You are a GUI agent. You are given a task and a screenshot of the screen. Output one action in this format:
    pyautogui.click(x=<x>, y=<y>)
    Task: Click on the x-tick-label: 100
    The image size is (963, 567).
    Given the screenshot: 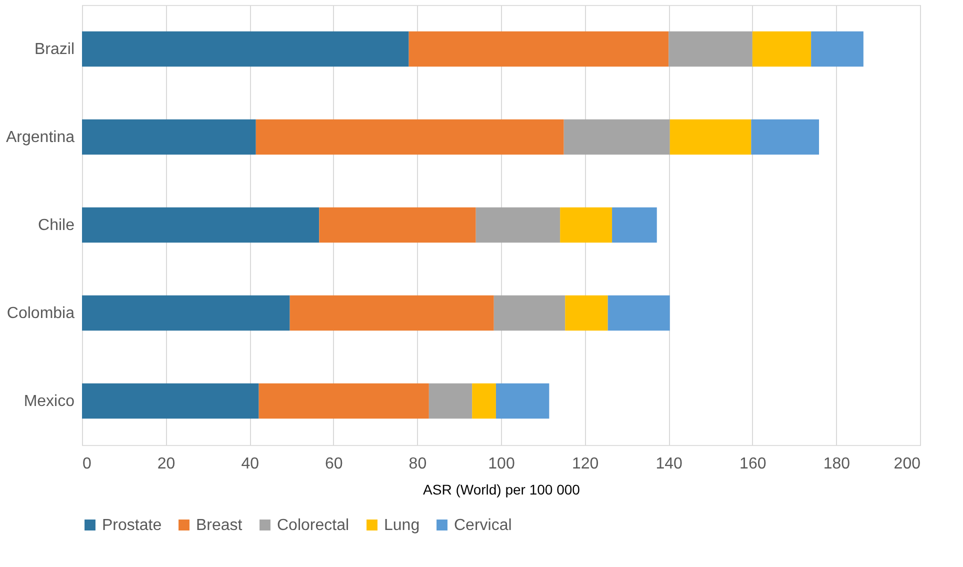 What is the action you would take?
    pyautogui.click(x=501, y=464)
    